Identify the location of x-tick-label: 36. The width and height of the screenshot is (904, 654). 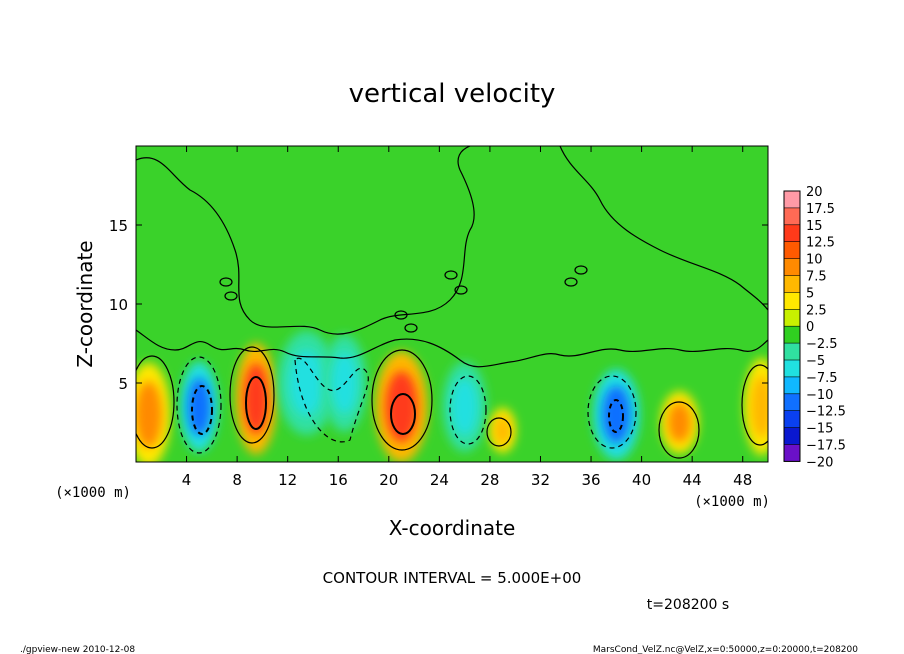
(590, 480).